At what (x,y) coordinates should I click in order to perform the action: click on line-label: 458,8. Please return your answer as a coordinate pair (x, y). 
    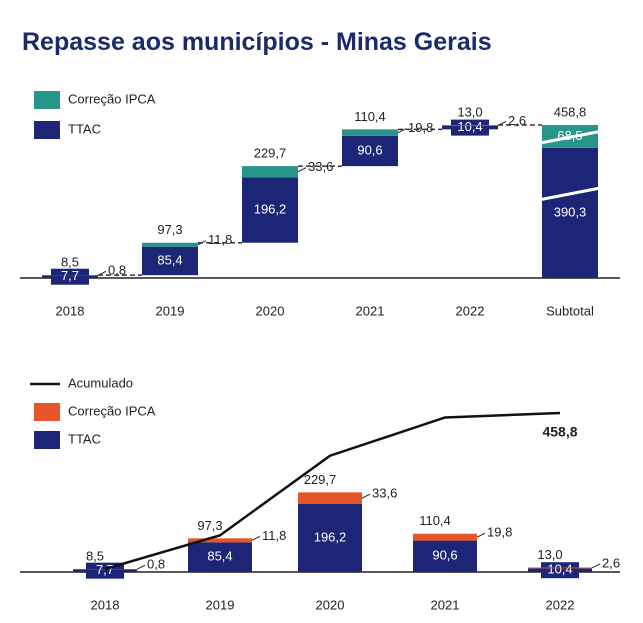
    Looking at the image, I should click on (559, 432).